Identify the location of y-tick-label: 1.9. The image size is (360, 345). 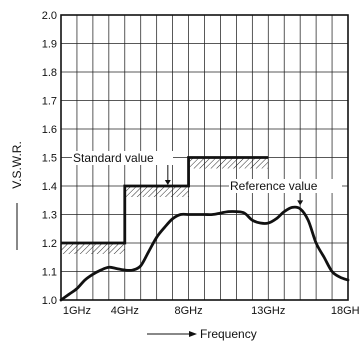
(49, 45).